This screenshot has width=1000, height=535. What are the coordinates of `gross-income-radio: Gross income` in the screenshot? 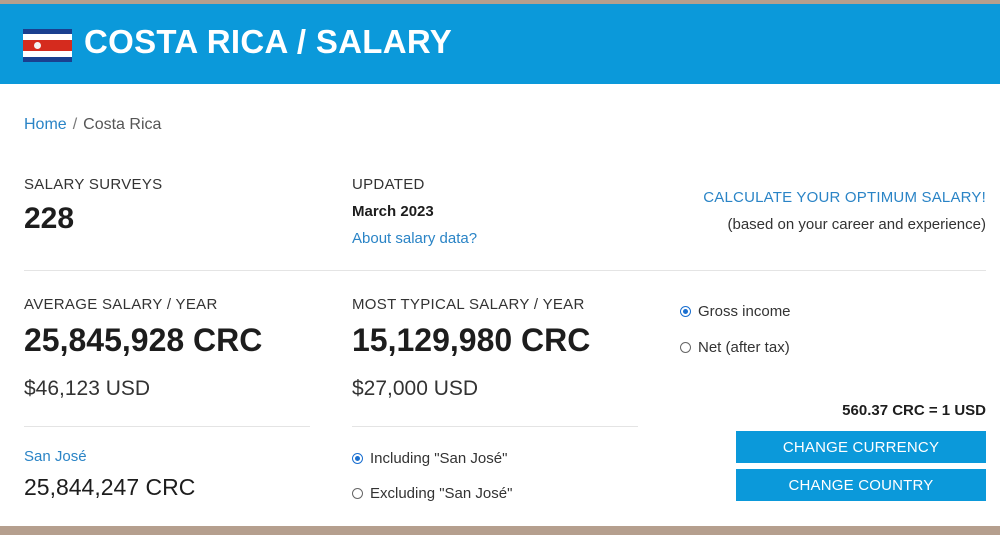 It's located at (735, 311).